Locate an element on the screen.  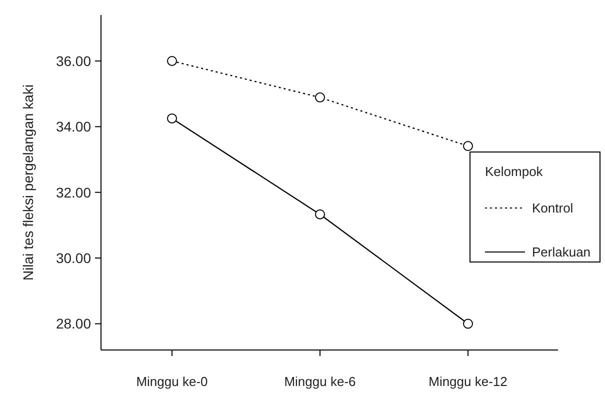
y-tick-label: 28.00 is located at coordinates (74, 324).